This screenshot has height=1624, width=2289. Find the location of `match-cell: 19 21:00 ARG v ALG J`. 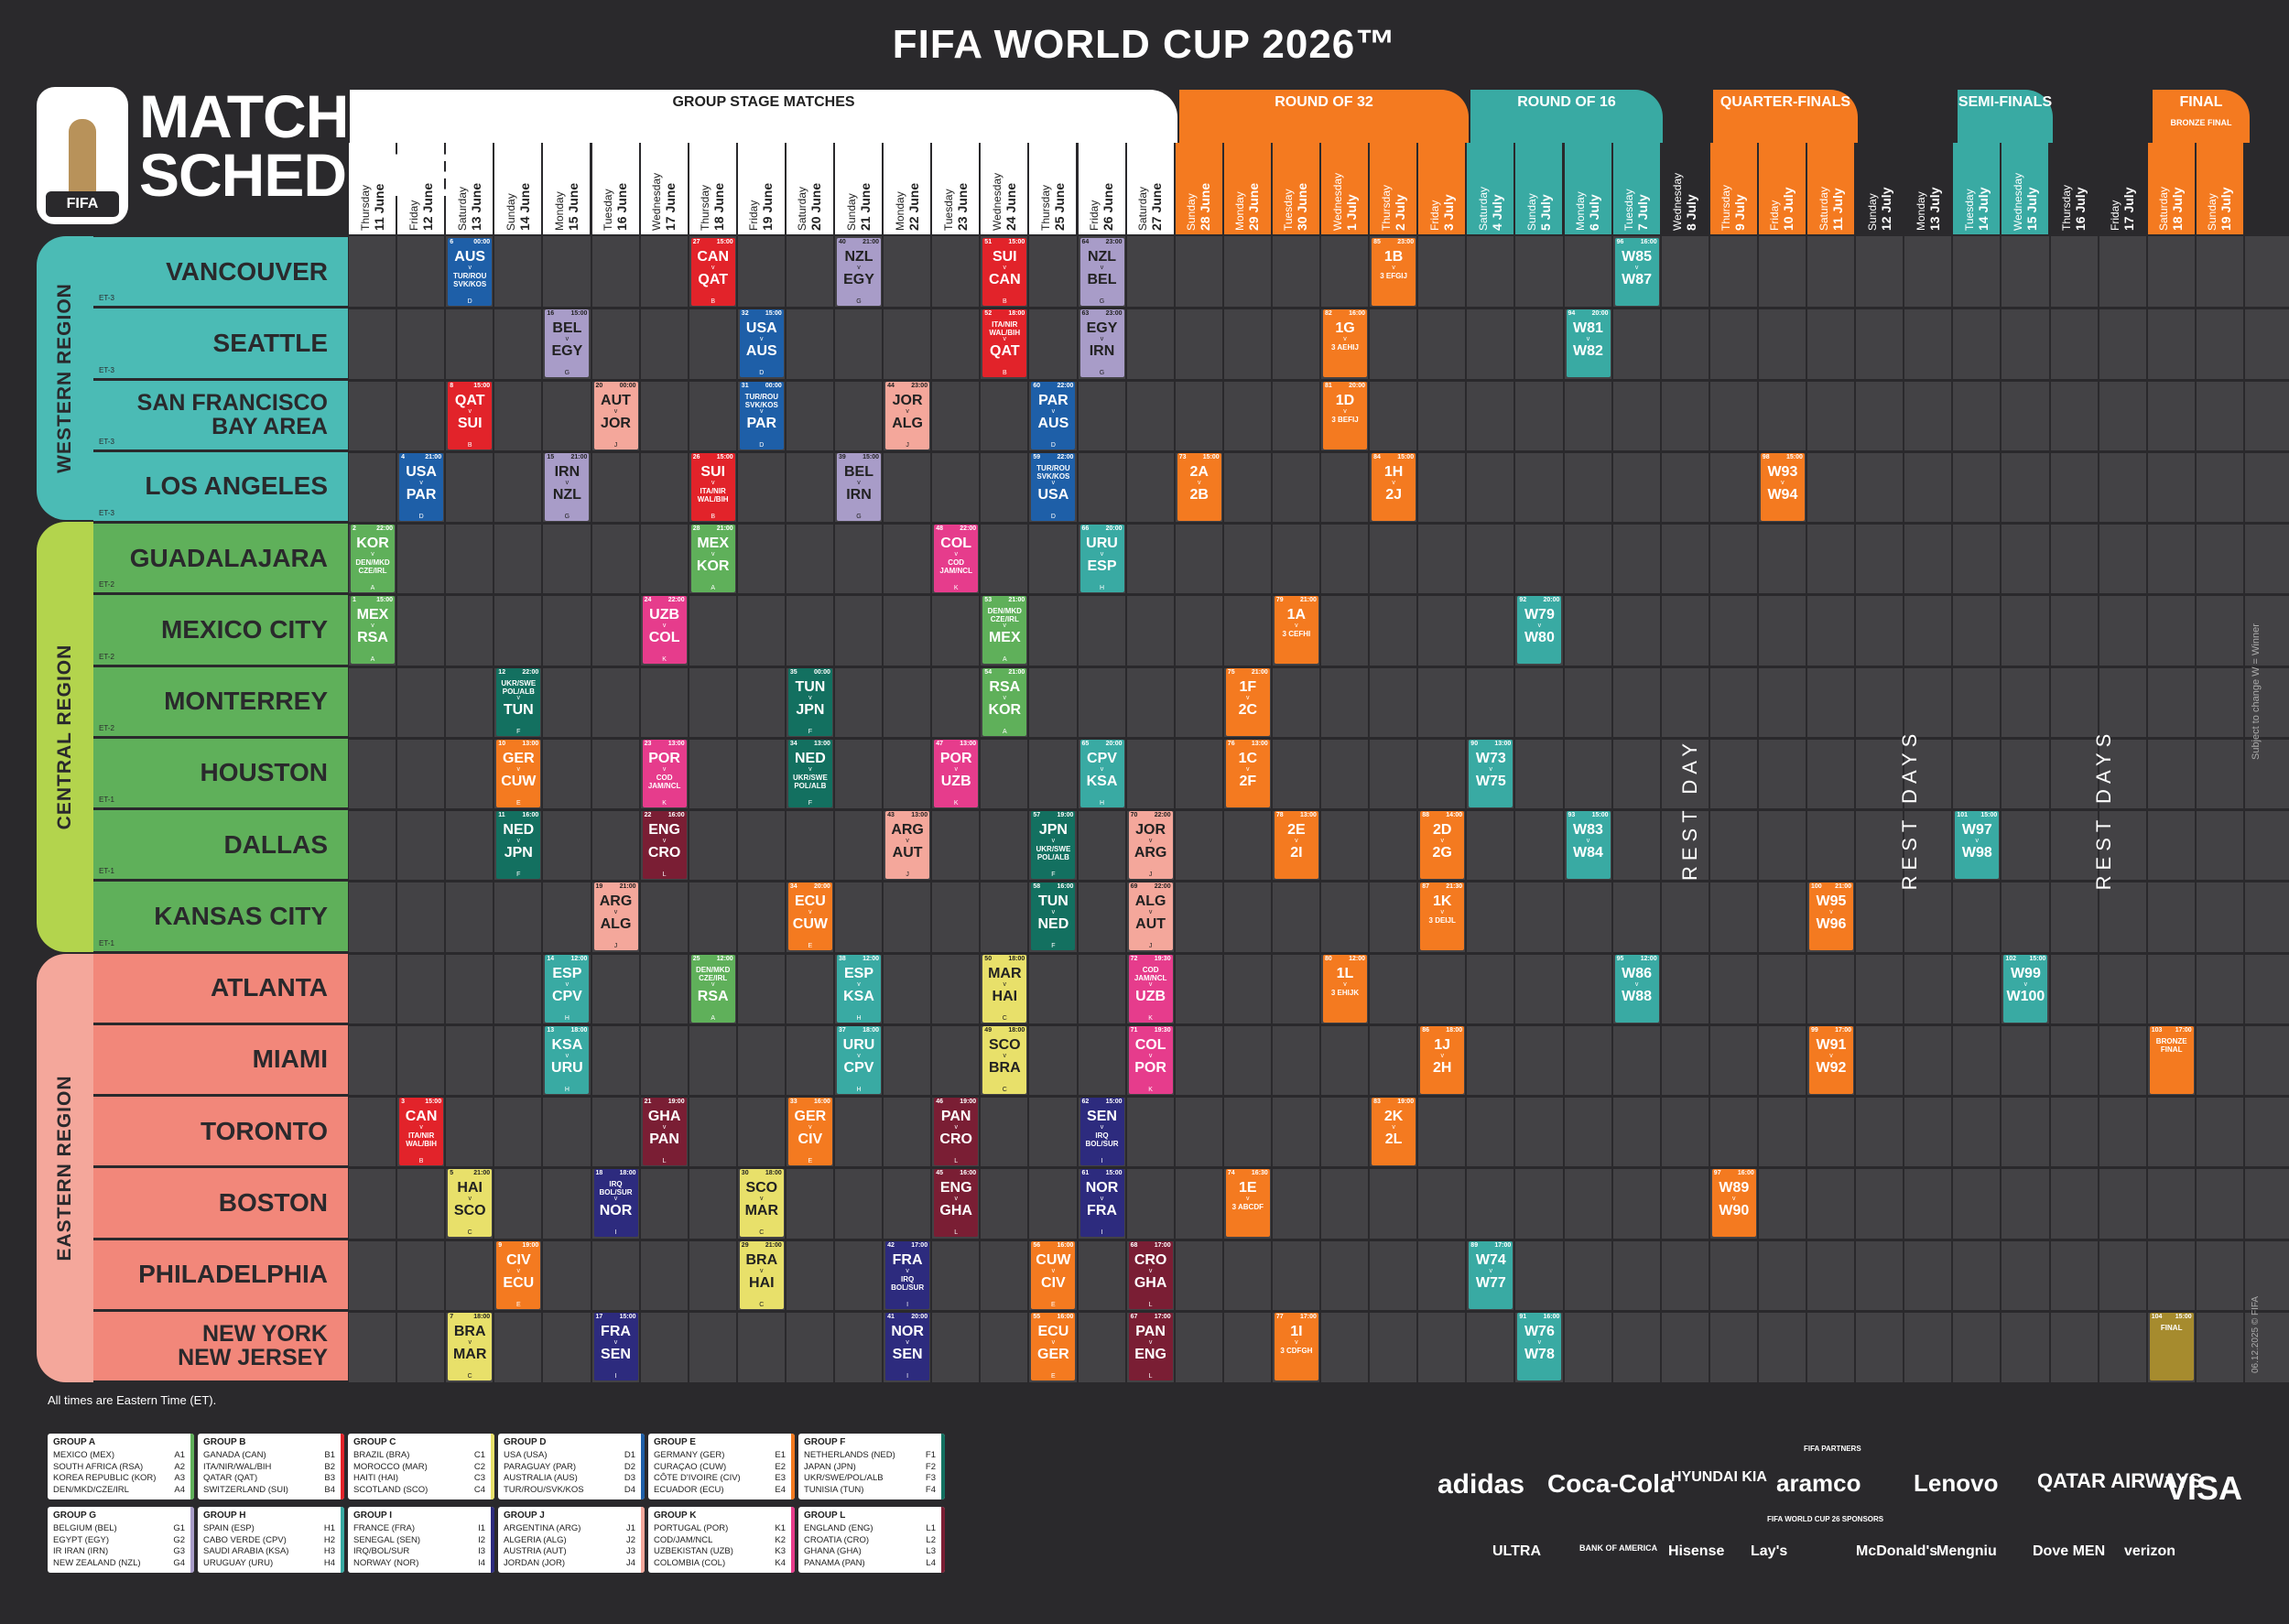

match-cell: 19 21:00 ARG v ALG J is located at coordinates (615, 916).